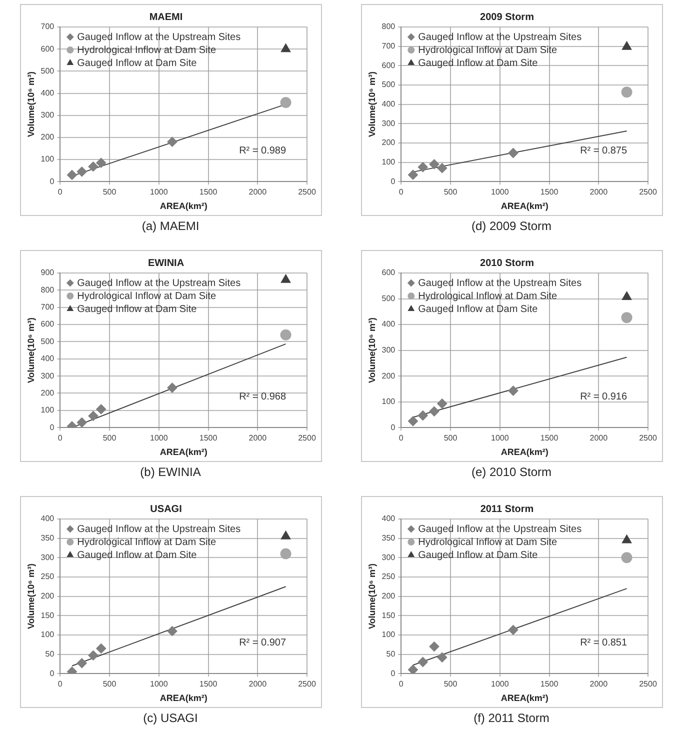 This screenshot has height=740, width=682. What do you see at coordinates (47, 273) in the screenshot?
I see `y-tick-label: 900` at bounding box center [47, 273].